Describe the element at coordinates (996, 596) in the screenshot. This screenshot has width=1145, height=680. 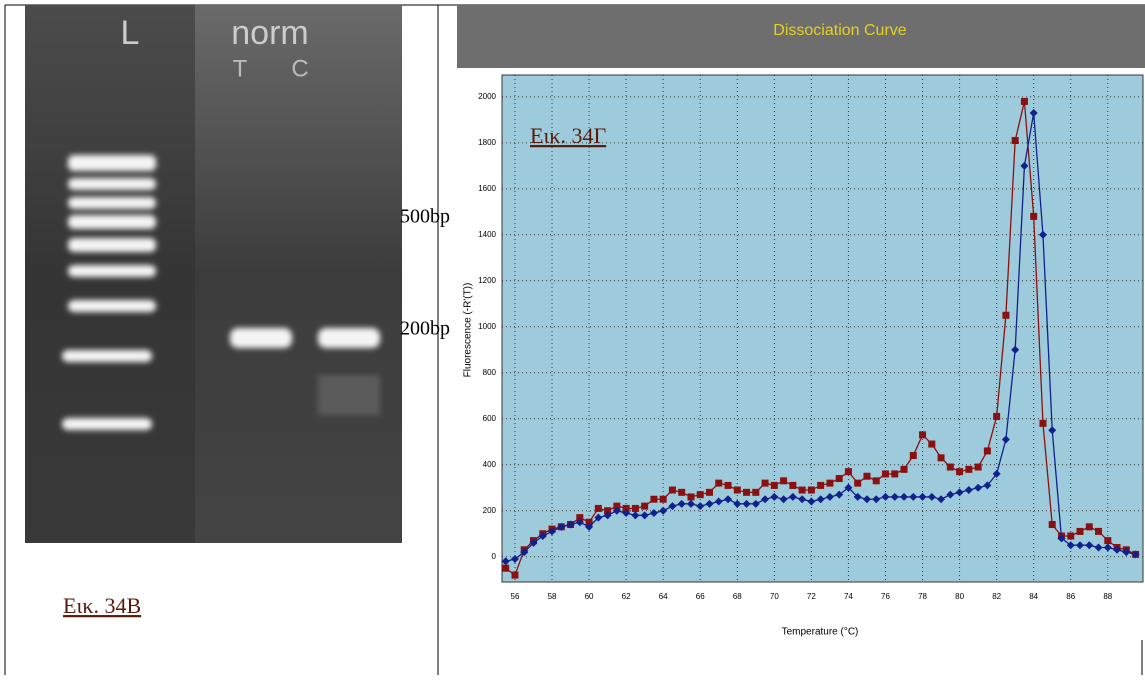
I see `x-tick-label: 82` at that location.